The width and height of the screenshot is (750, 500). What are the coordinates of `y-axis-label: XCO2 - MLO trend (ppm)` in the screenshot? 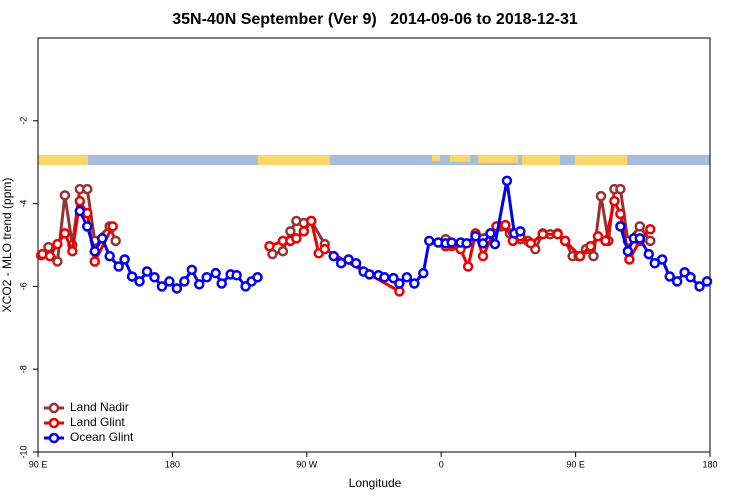 It's located at (7, 245).